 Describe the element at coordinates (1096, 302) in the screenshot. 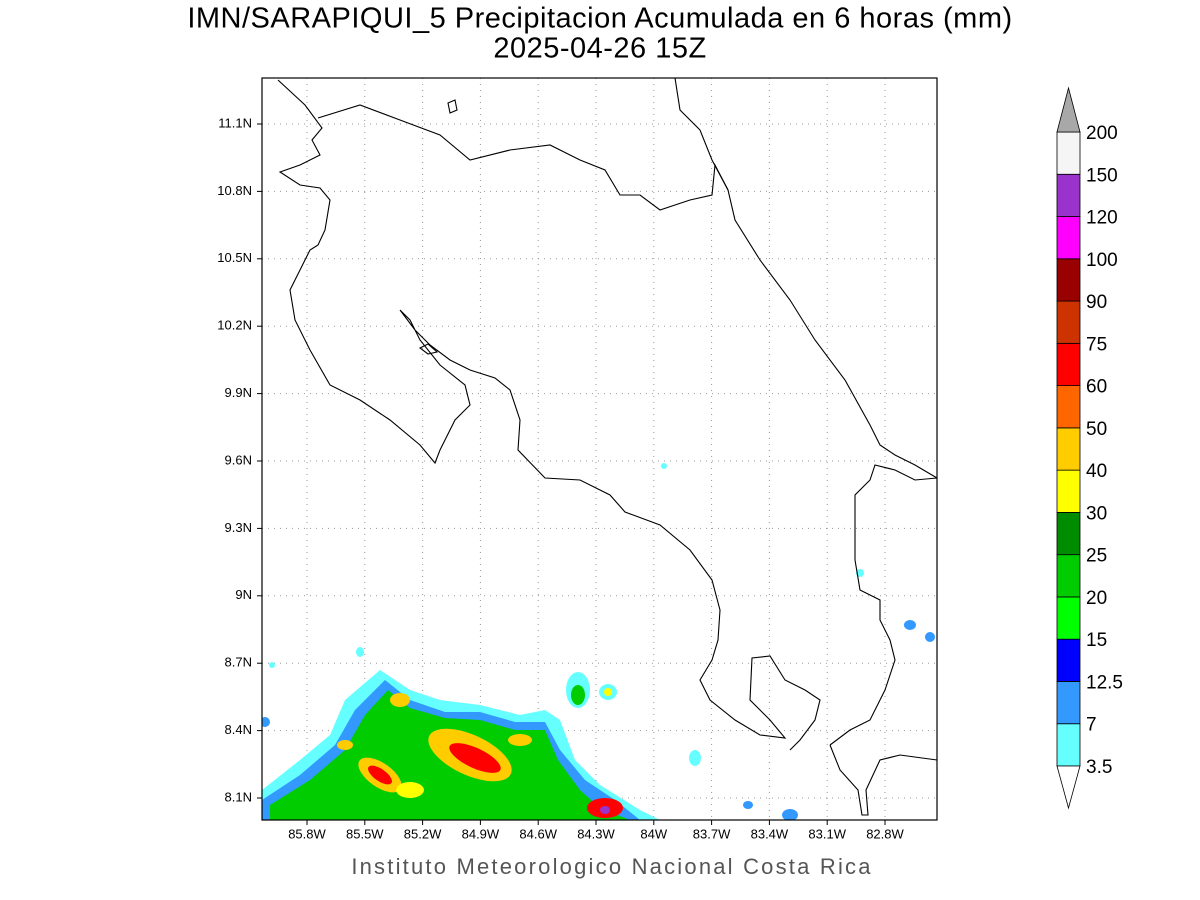

I see `colorbar-label: 90` at that location.